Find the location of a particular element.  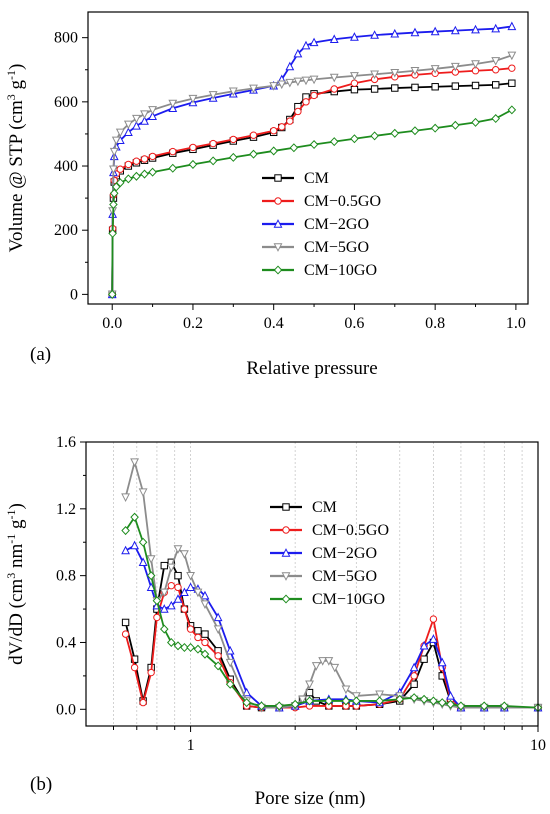

pore-size-y-tick-label: 0.4 is located at coordinates (66, 642).